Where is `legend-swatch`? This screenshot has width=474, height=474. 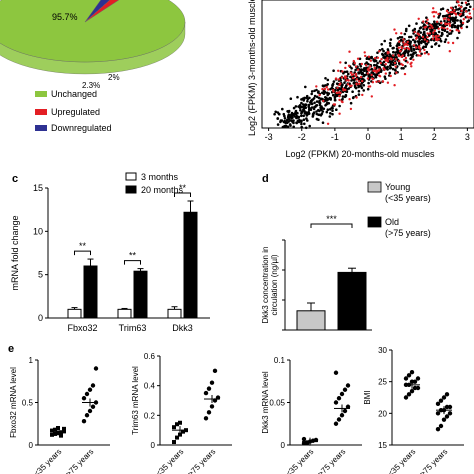
legend-swatch is located at coordinates (131, 176).